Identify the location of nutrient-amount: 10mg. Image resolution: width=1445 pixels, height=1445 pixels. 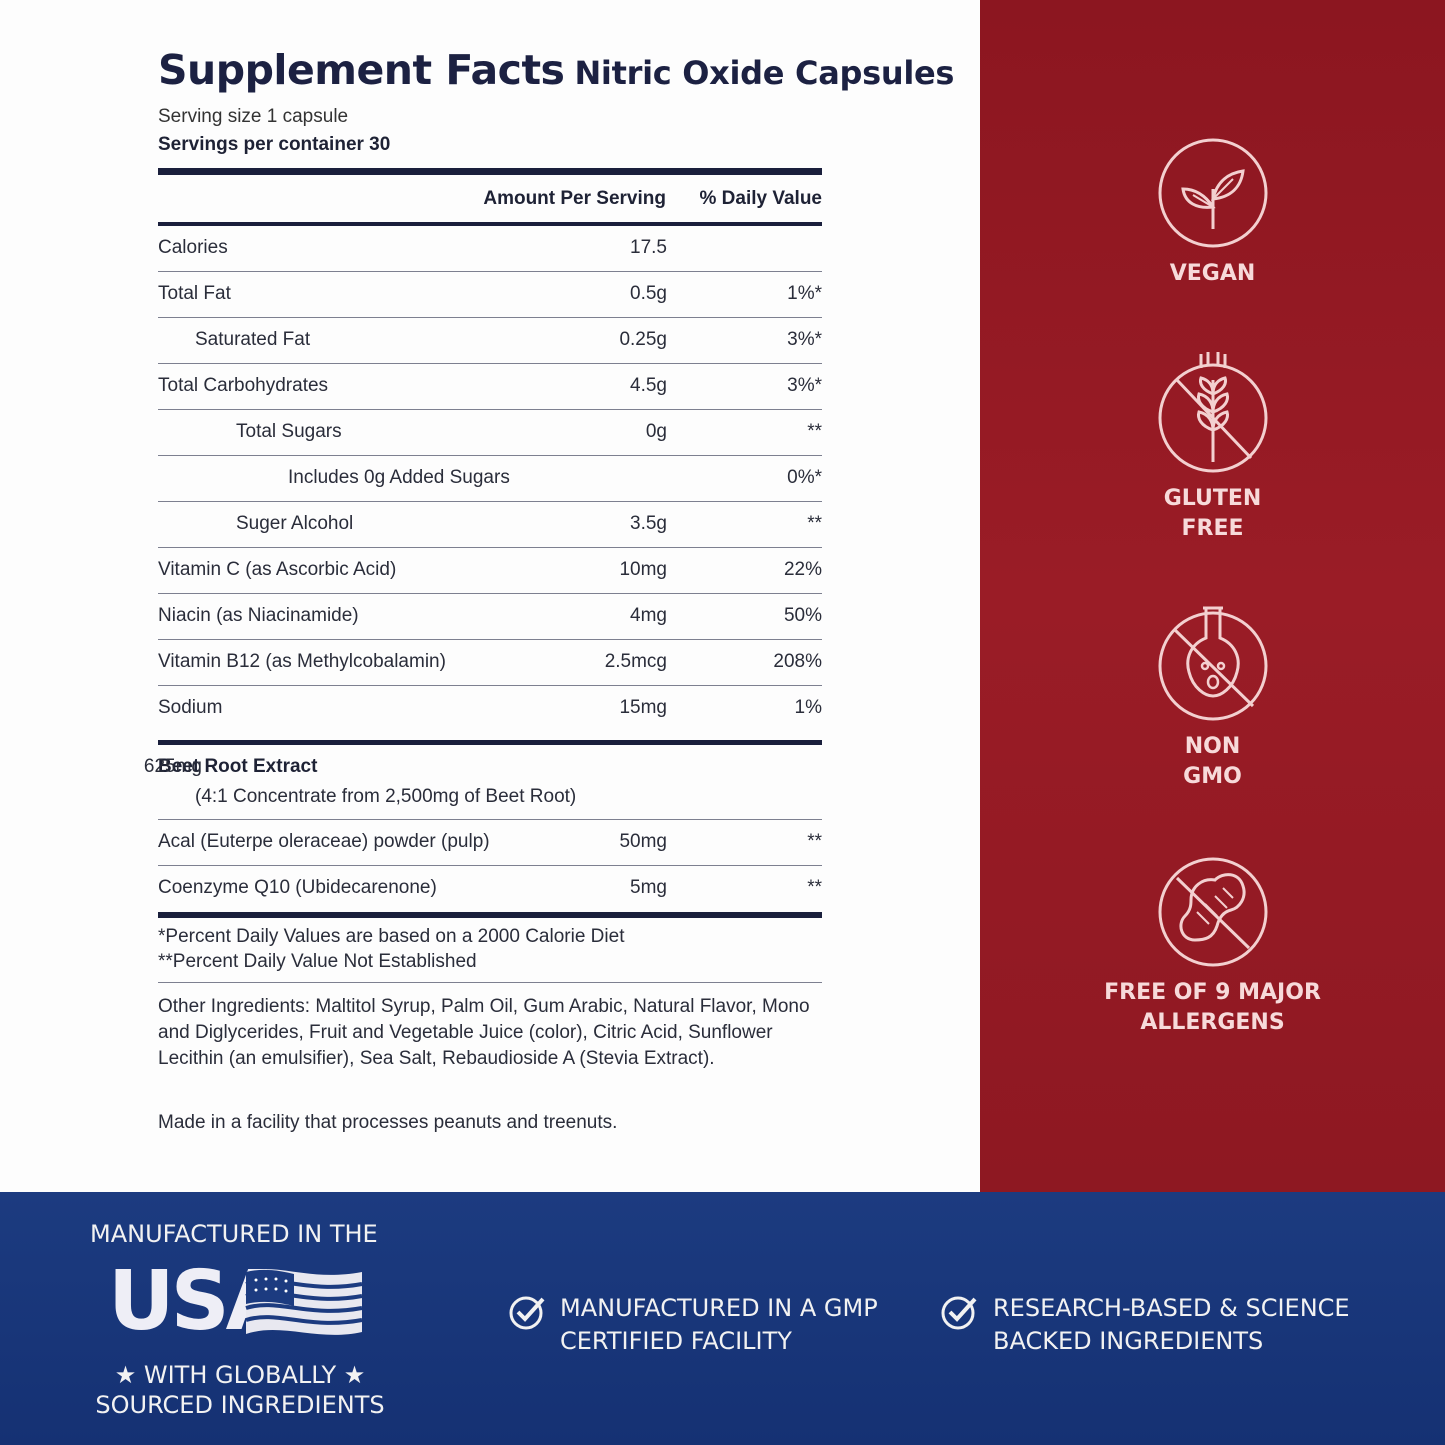
(643, 569).